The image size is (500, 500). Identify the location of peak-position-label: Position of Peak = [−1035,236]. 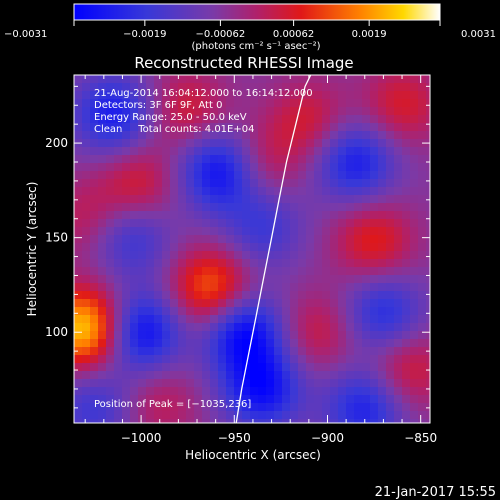
(172, 404).